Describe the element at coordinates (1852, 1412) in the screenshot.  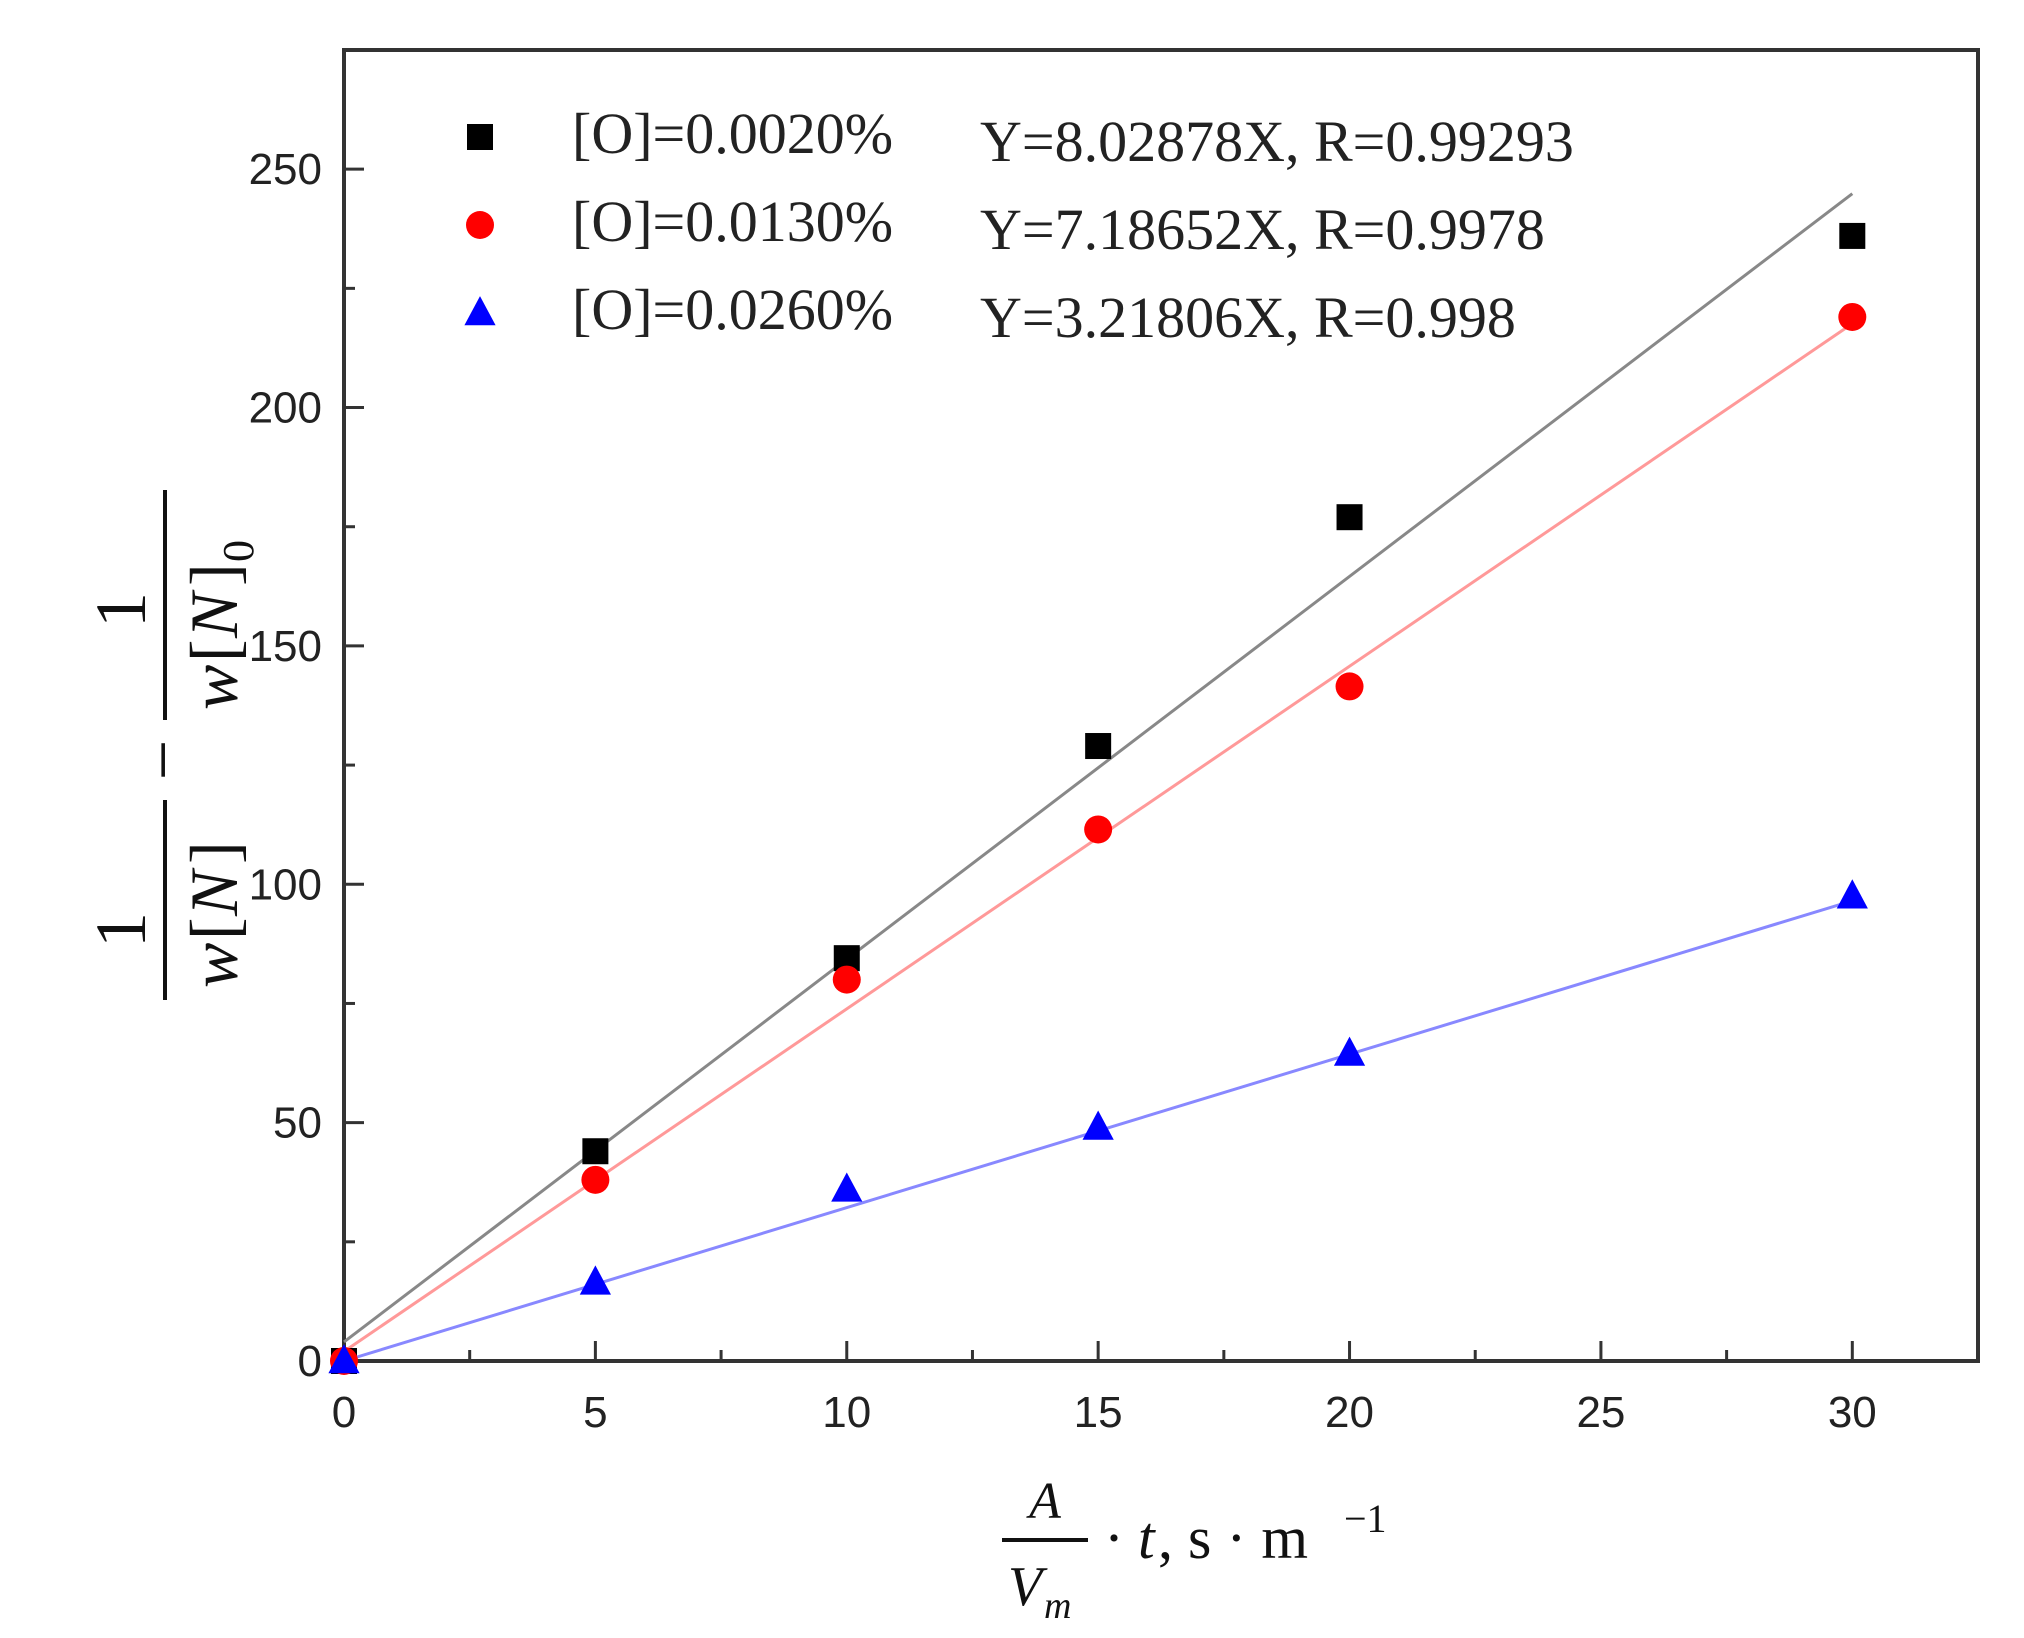
I see `x-tick-label: 30` at that location.